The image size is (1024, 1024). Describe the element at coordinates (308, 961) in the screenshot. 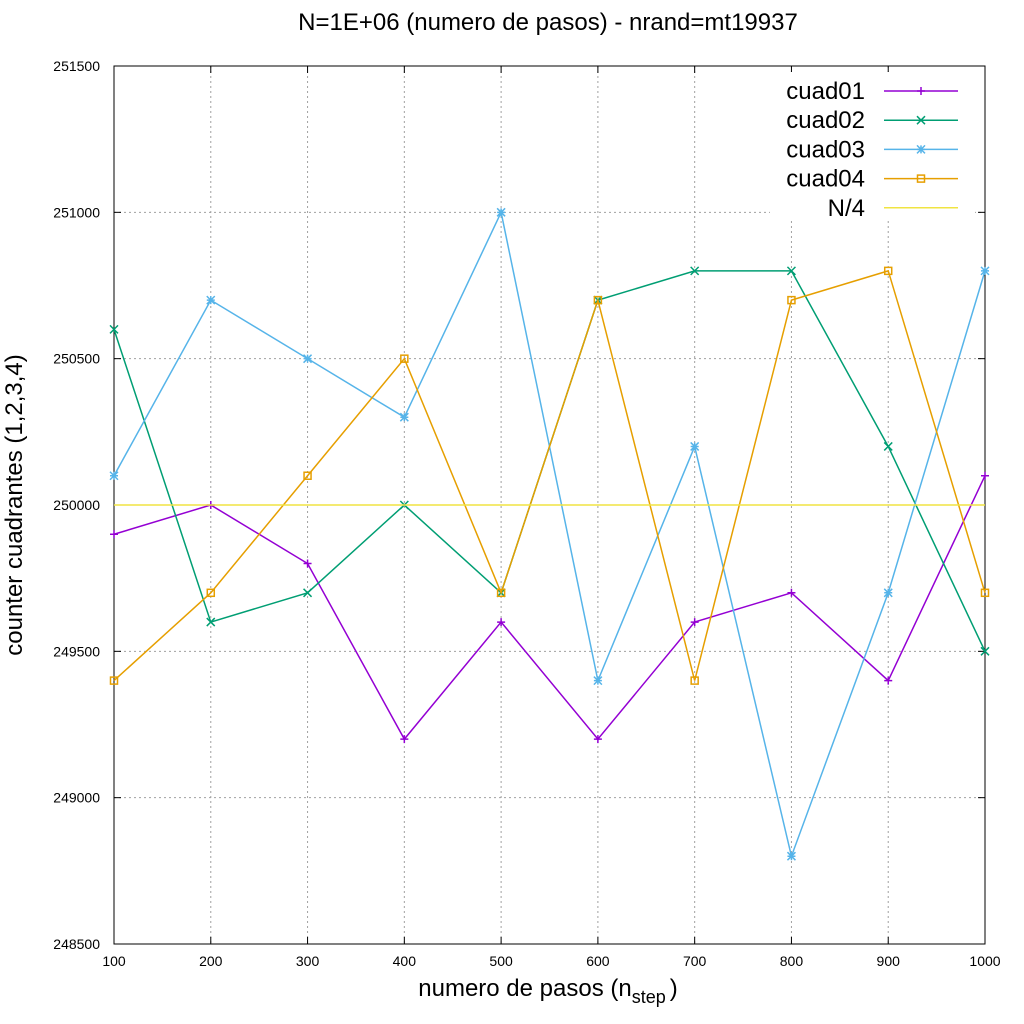

I see `x-tick-label: 300` at that location.